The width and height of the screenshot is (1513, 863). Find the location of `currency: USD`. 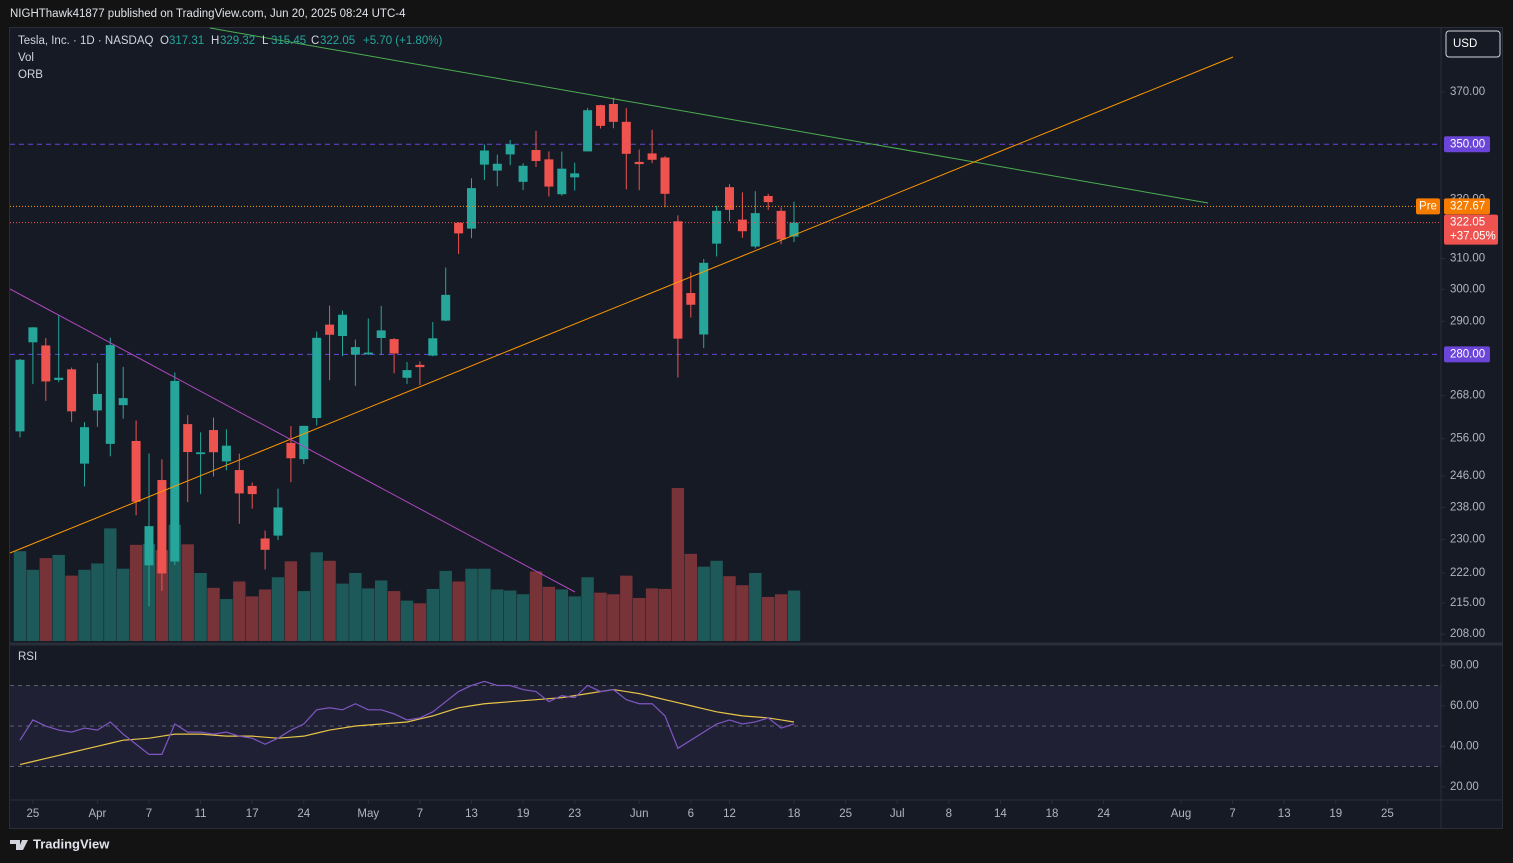

currency: USD is located at coordinates (1465, 44).